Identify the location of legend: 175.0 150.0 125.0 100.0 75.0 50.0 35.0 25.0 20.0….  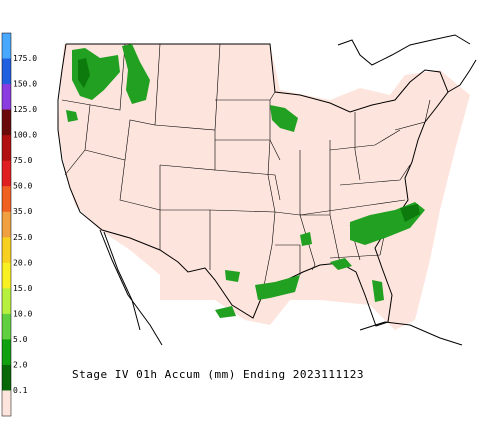
(19, 224).